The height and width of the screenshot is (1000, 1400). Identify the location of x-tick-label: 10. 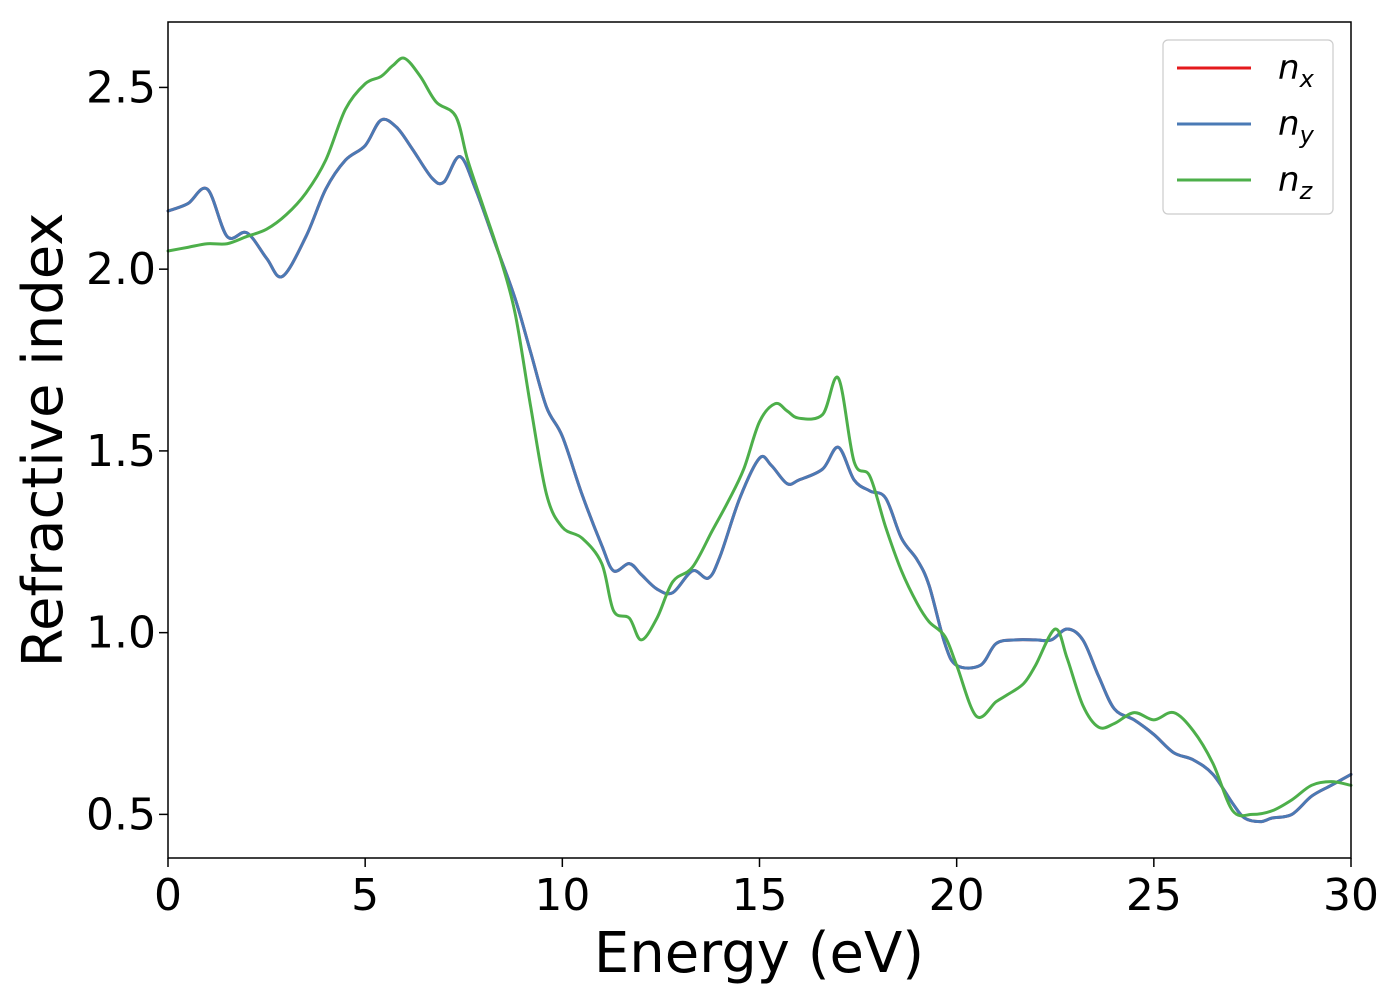
(562, 895).